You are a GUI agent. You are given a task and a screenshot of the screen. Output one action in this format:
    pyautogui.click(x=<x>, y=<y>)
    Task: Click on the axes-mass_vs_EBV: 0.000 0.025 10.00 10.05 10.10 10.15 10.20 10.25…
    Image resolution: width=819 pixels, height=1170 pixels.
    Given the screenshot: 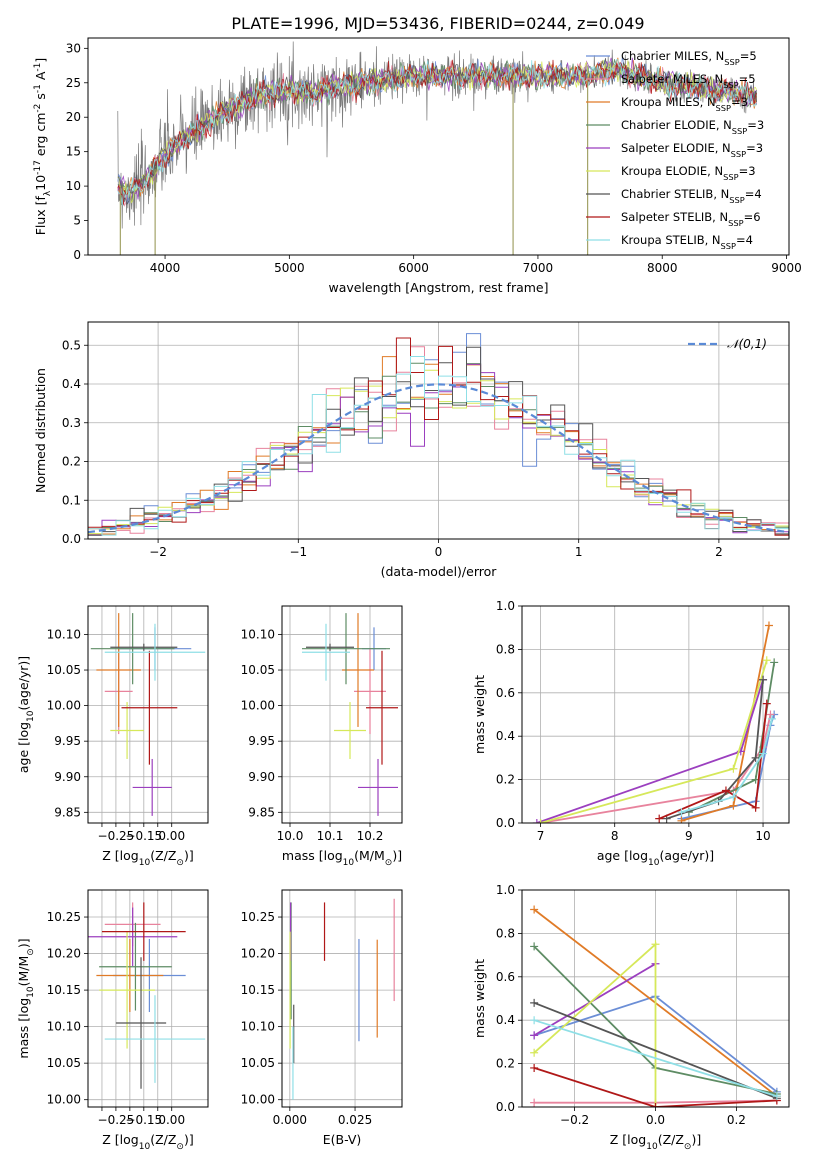 What is the action you would take?
    pyautogui.click(x=322, y=1018)
    